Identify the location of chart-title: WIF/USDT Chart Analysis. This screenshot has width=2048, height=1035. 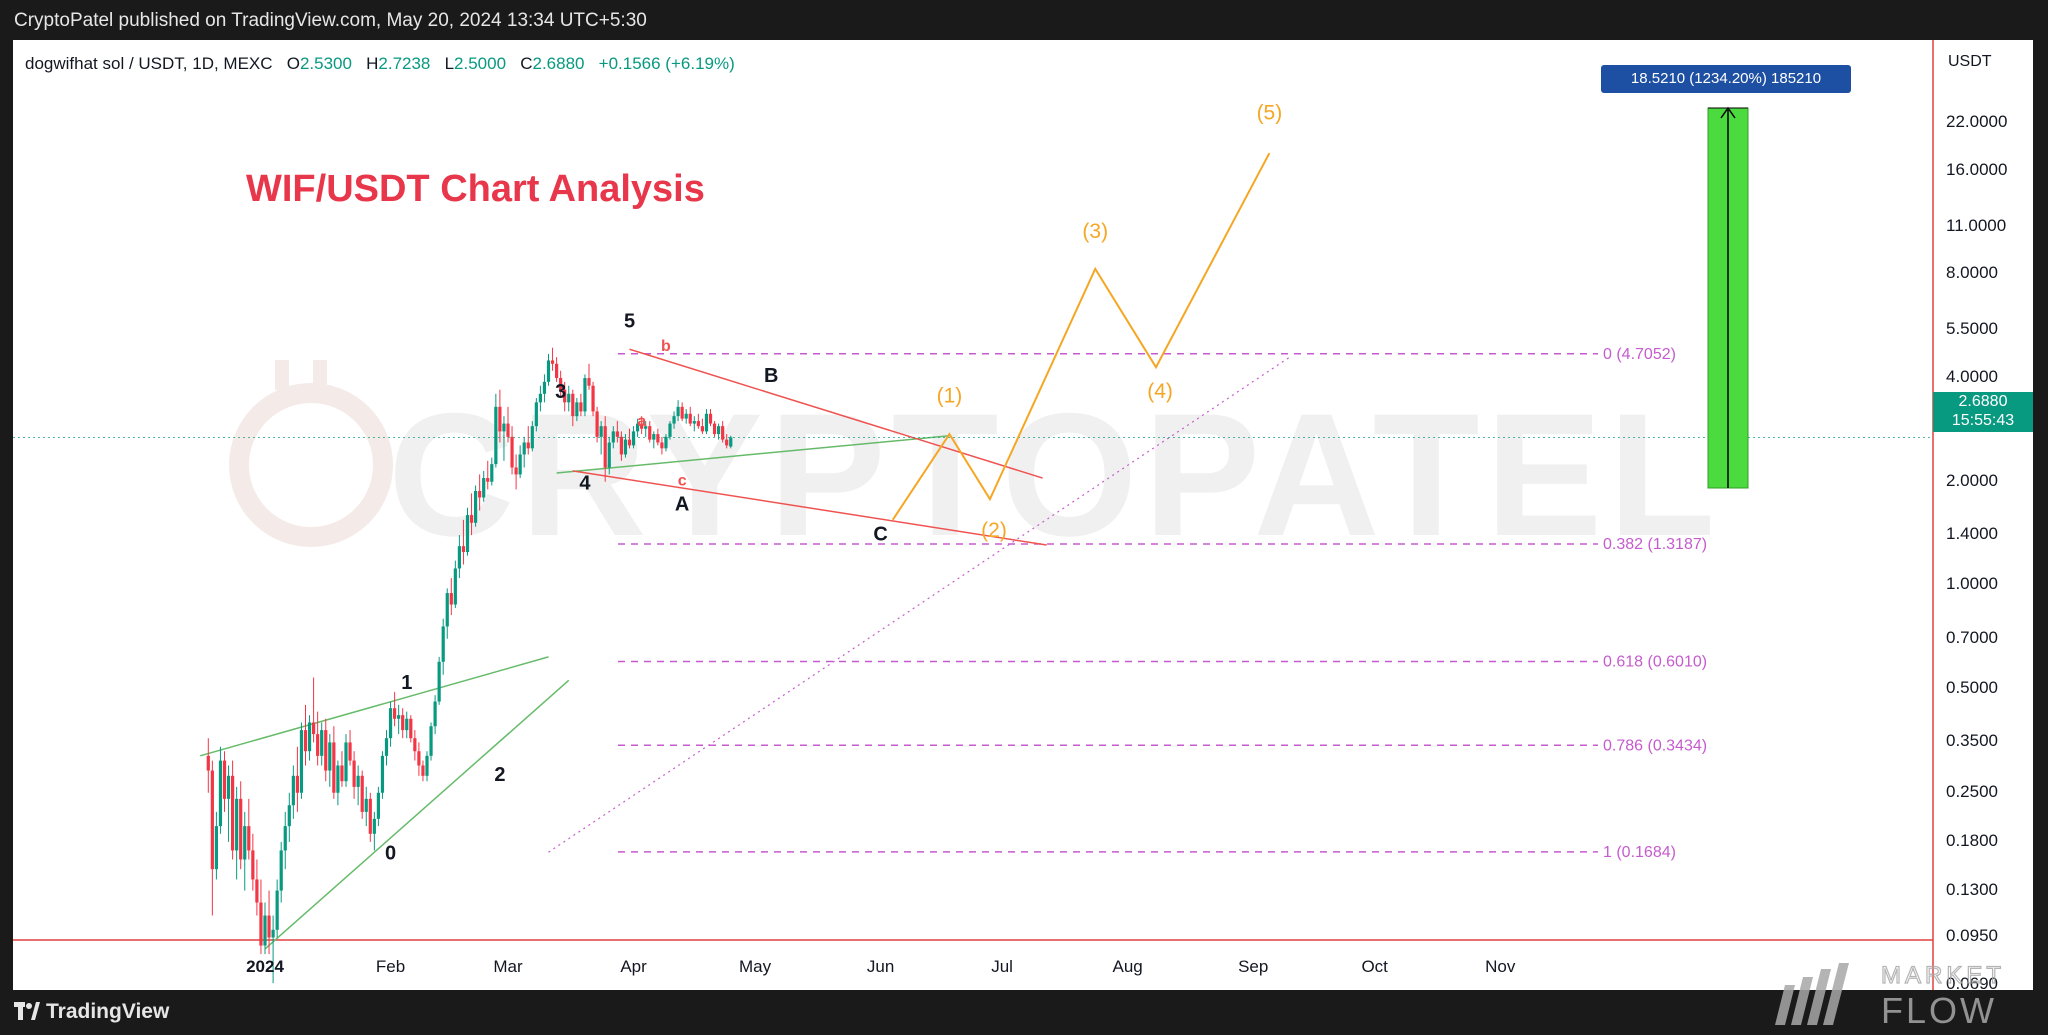
(475, 189).